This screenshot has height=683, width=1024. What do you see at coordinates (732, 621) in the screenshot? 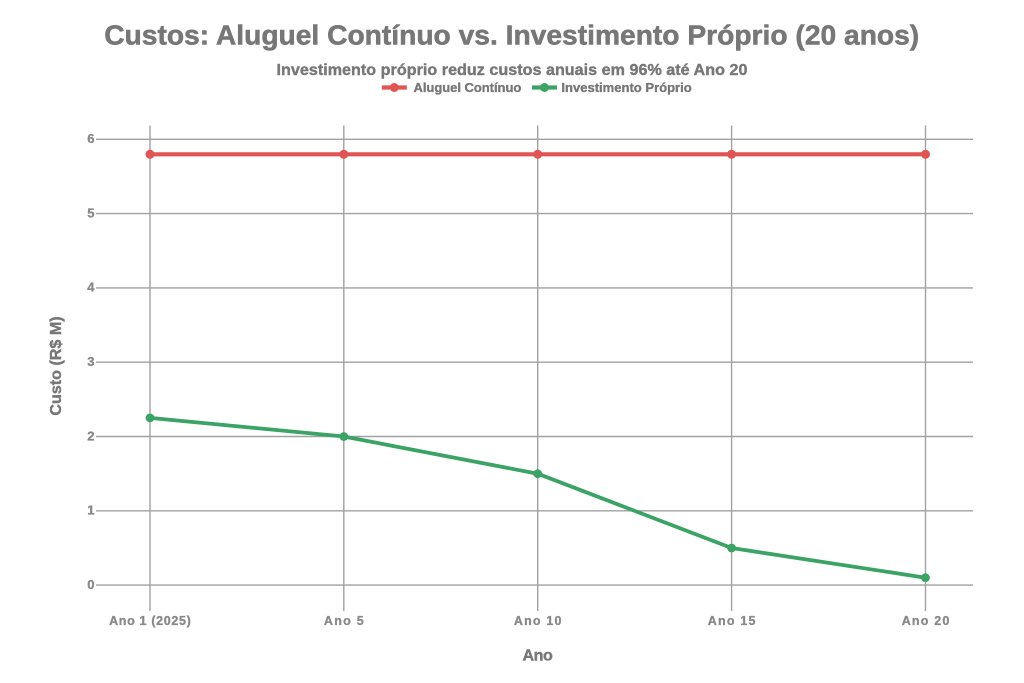
I see `svg-text: Ano 15` at bounding box center [732, 621].